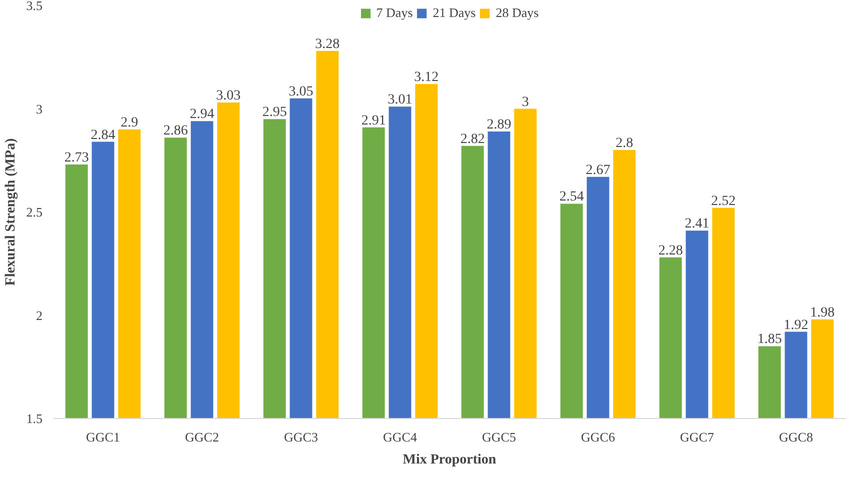  Describe the element at coordinates (598, 437) in the screenshot. I see `x-tick-label: GGC6` at that location.